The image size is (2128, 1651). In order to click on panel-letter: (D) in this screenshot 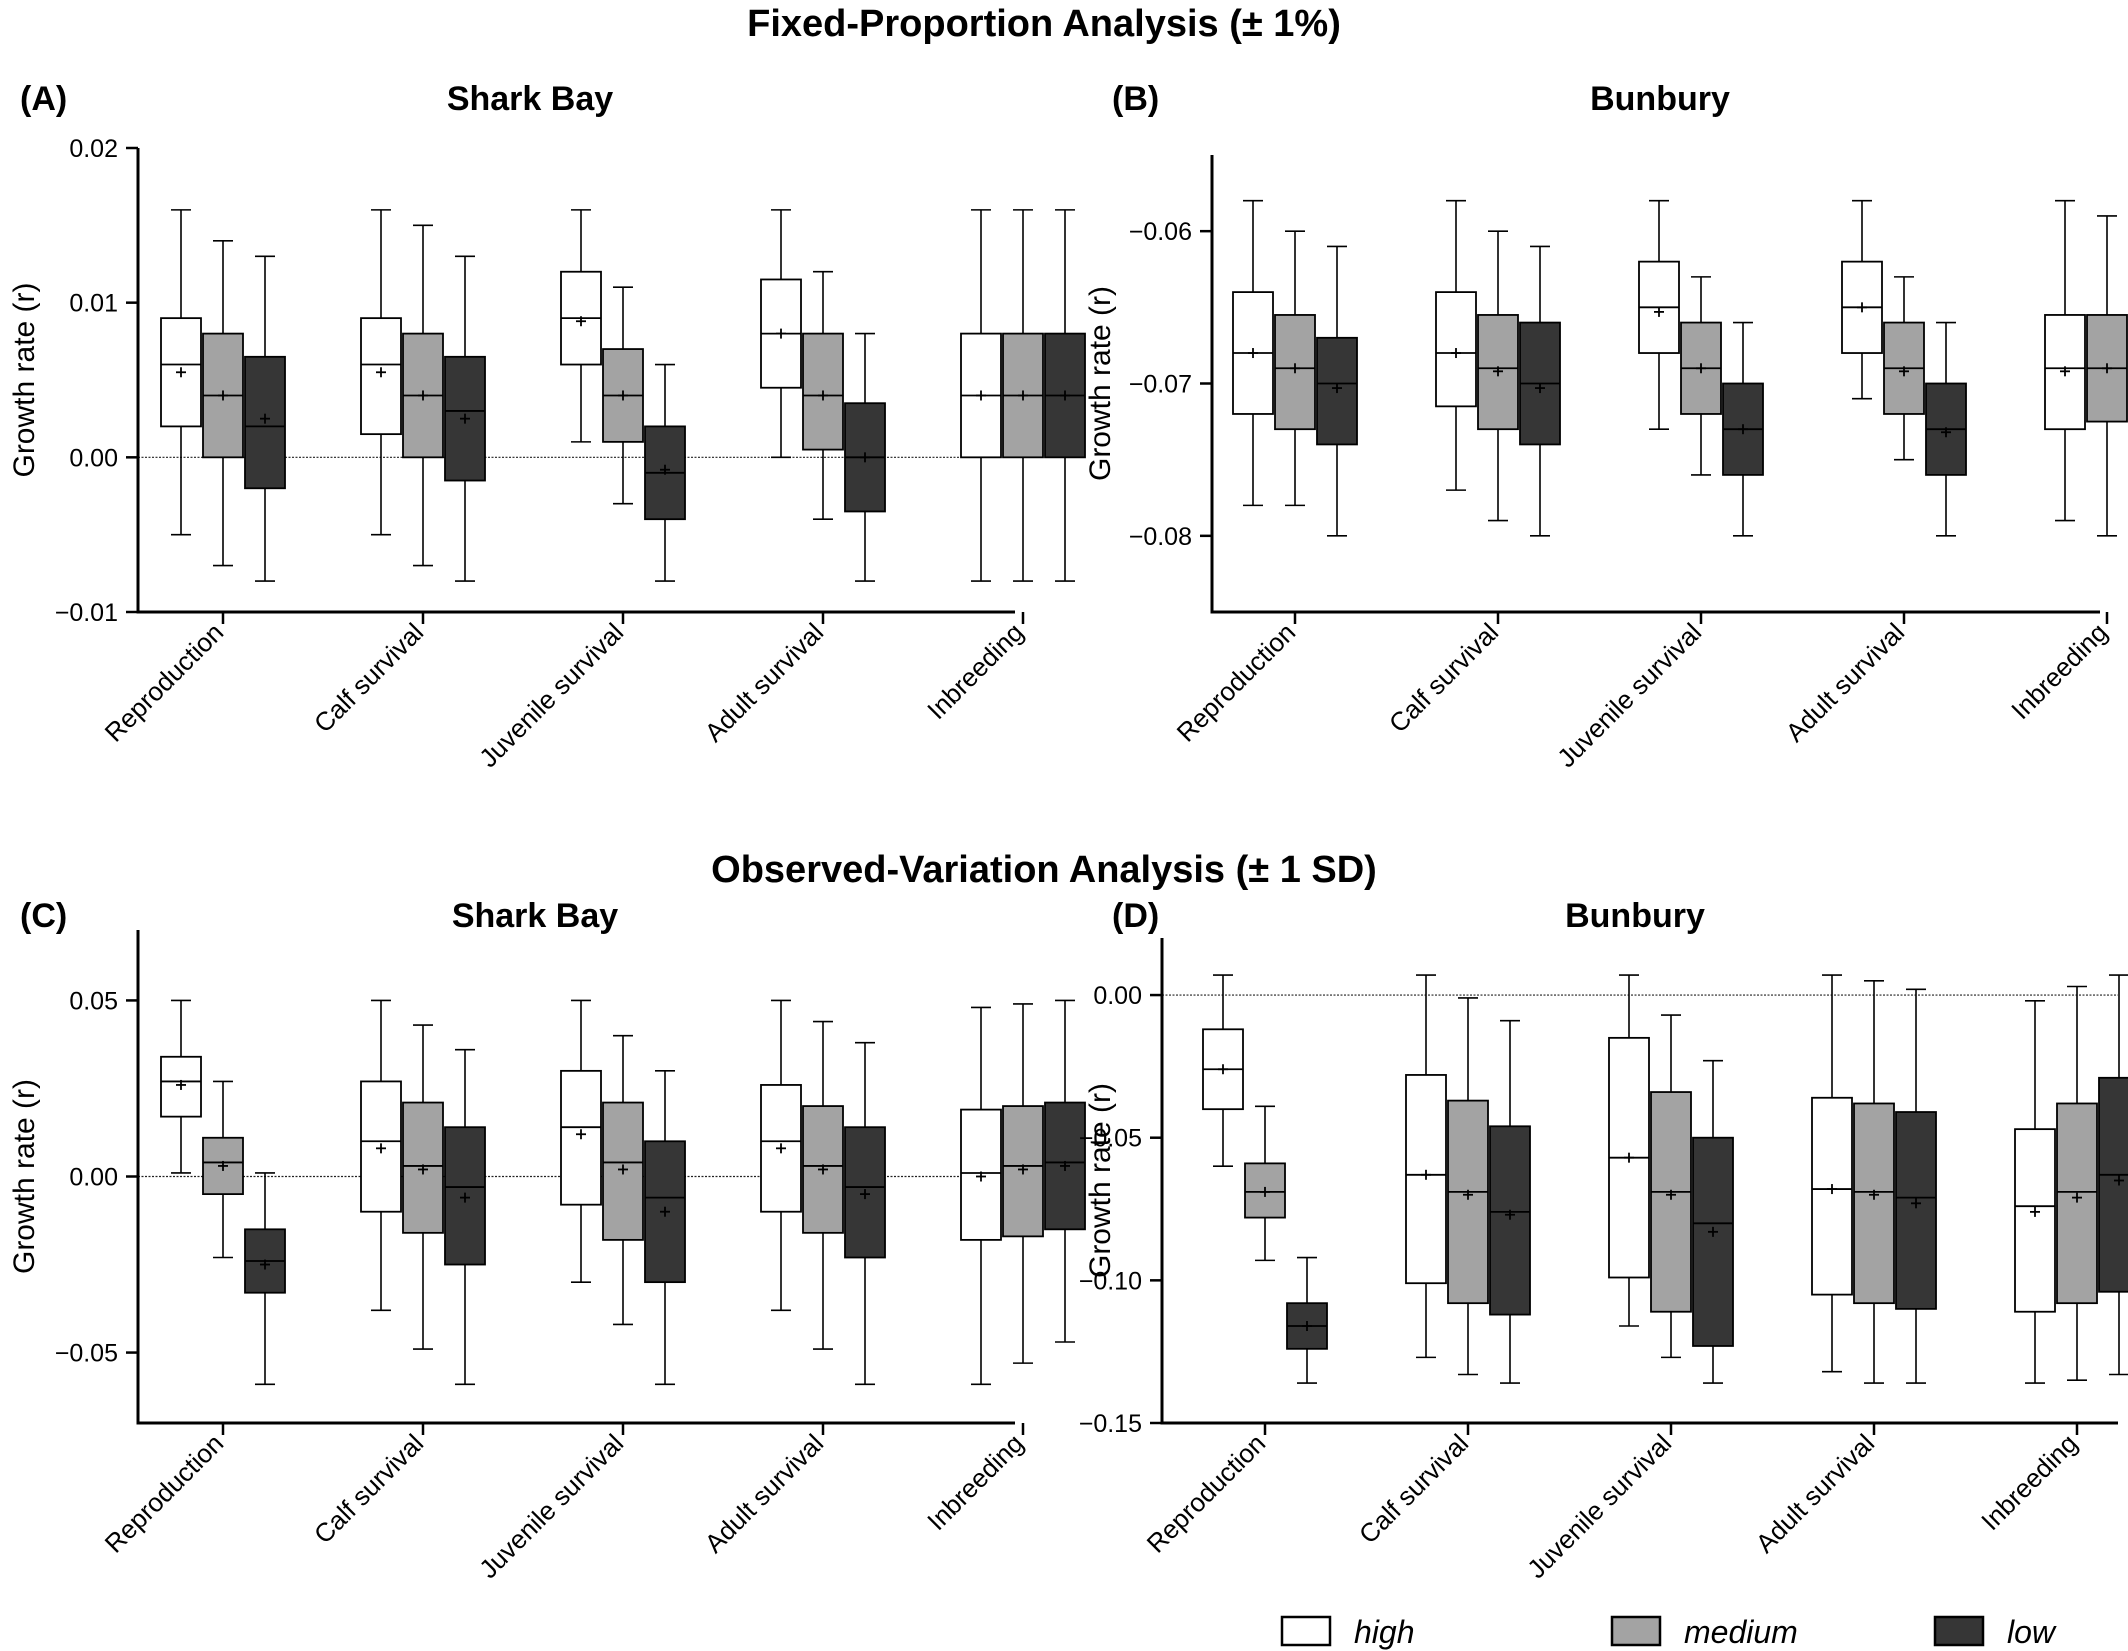, I will do `click(1135, 916)`.